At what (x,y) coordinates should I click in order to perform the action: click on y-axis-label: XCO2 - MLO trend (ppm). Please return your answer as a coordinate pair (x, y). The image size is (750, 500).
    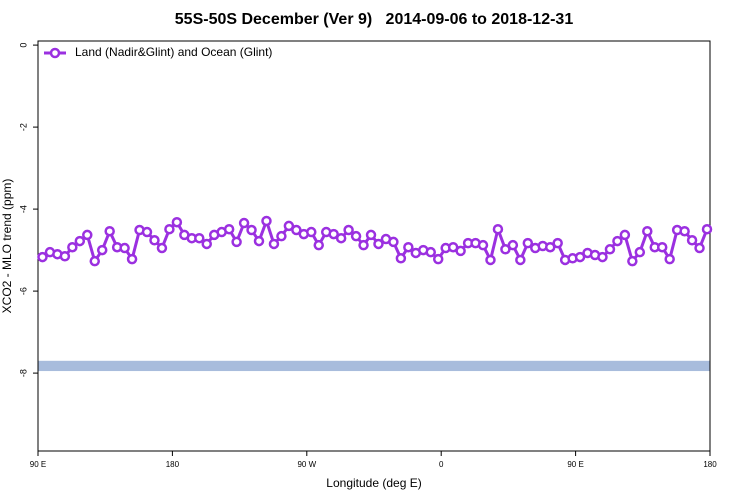
    Looking at the image, I should click on (7, 246).